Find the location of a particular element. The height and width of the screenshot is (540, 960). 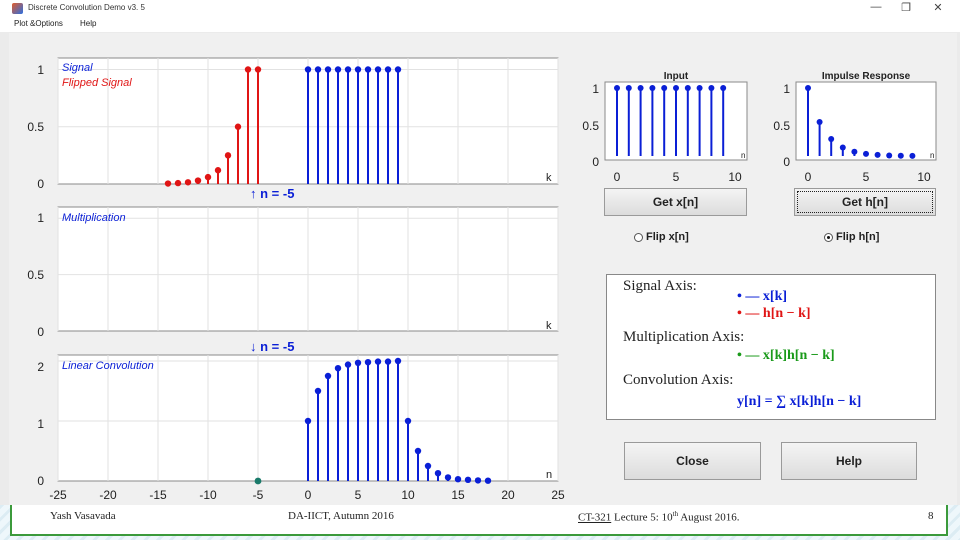

footer-course: DA-IICT, Autumn 2016 is located at coordinates (341, 516).